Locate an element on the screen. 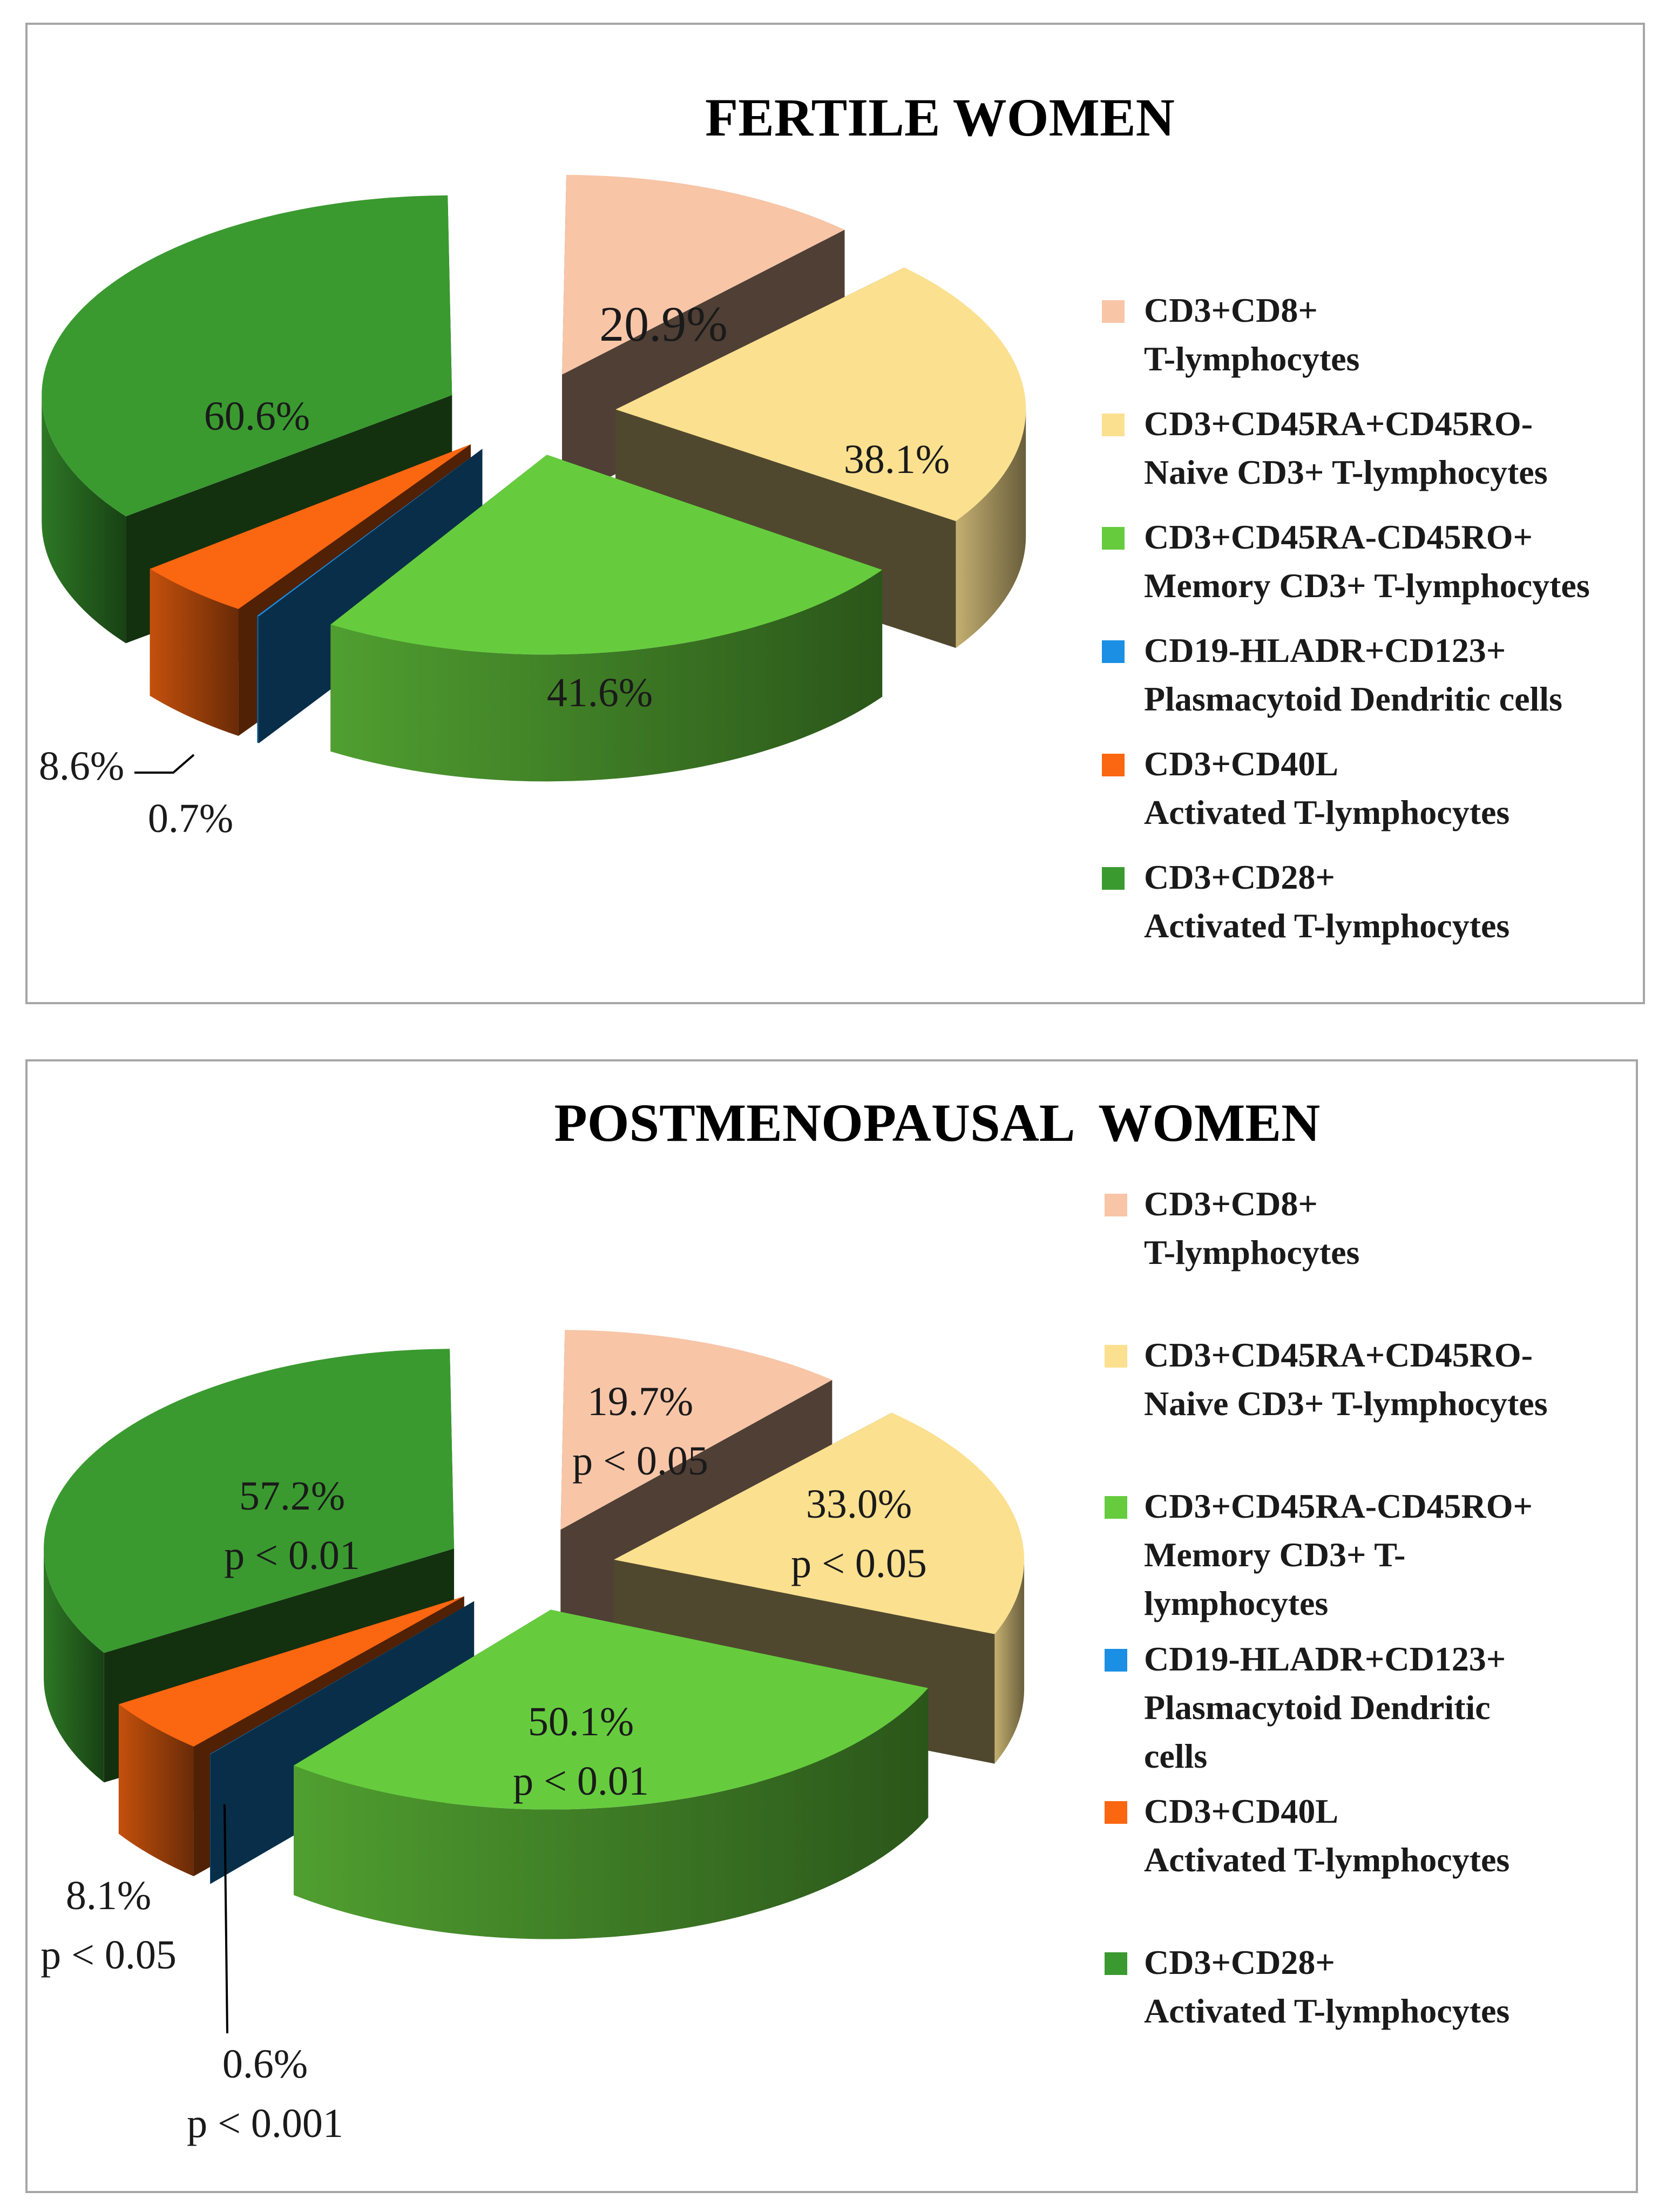  legend-line: CD3+CD28+ is located at coordinates (1239, 877).